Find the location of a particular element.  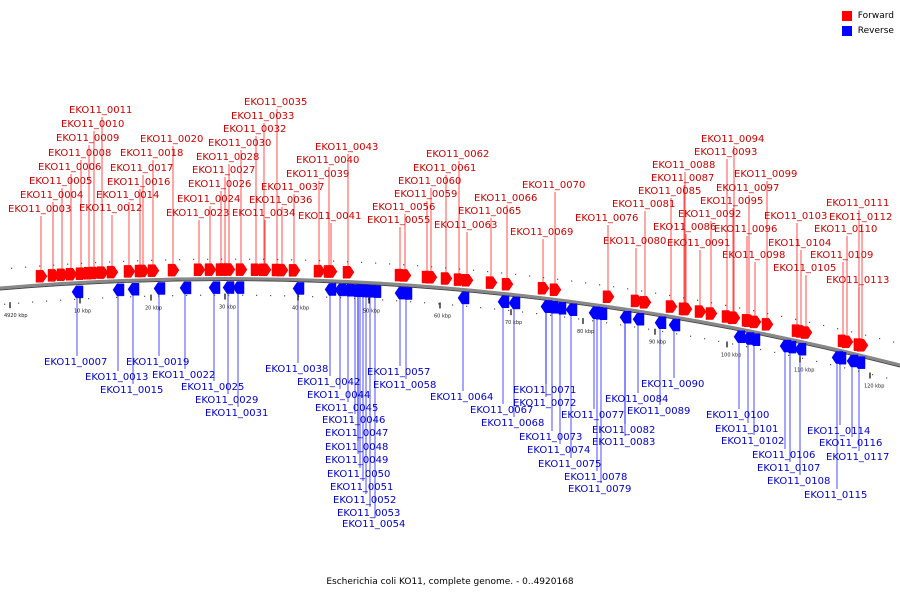

gene-label: EKO11_0063 is located at coordinates (465, 225).